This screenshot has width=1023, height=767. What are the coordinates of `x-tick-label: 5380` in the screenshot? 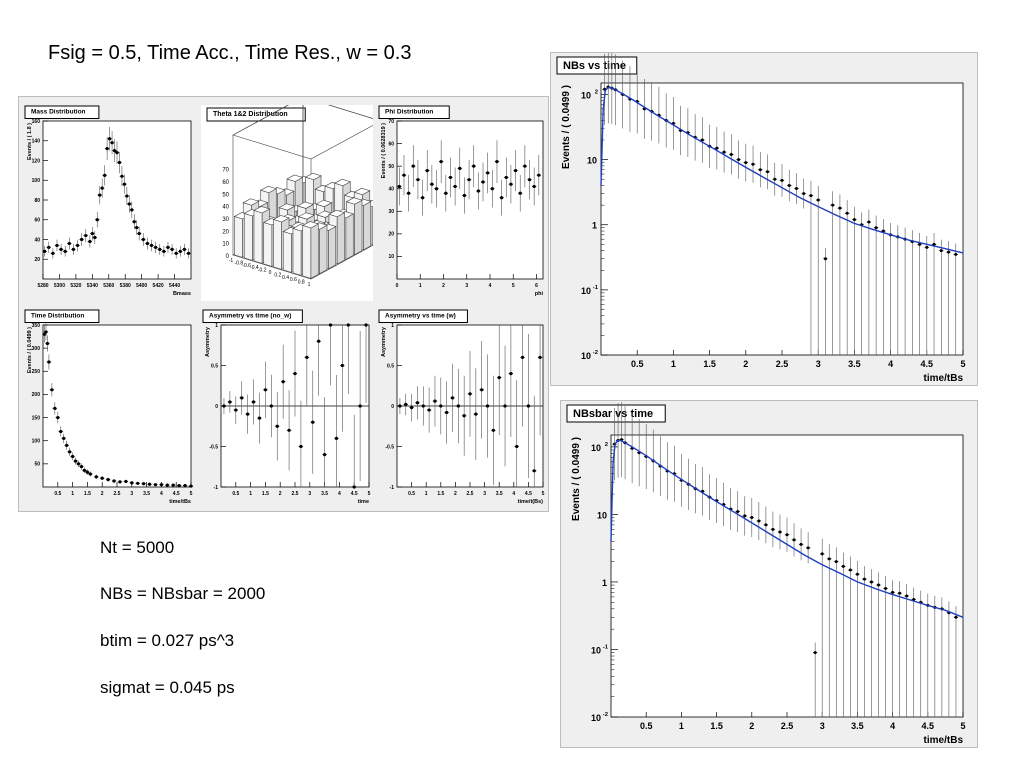 It's located at (125, 286).